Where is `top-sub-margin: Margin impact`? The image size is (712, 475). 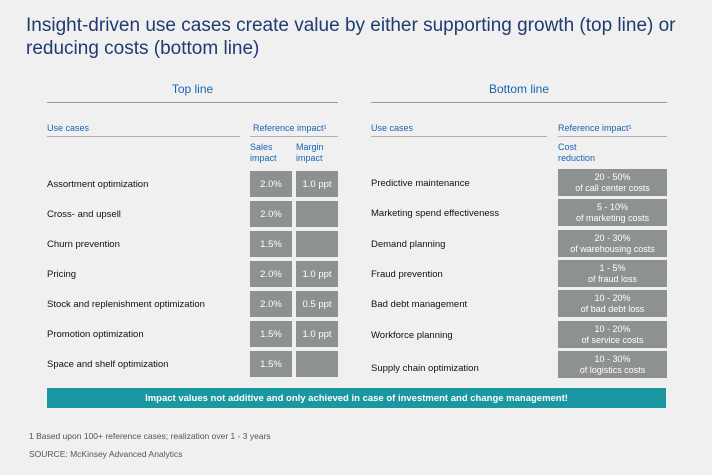
top-sub-margin: Margin impact is located at coordinates (310, 153).